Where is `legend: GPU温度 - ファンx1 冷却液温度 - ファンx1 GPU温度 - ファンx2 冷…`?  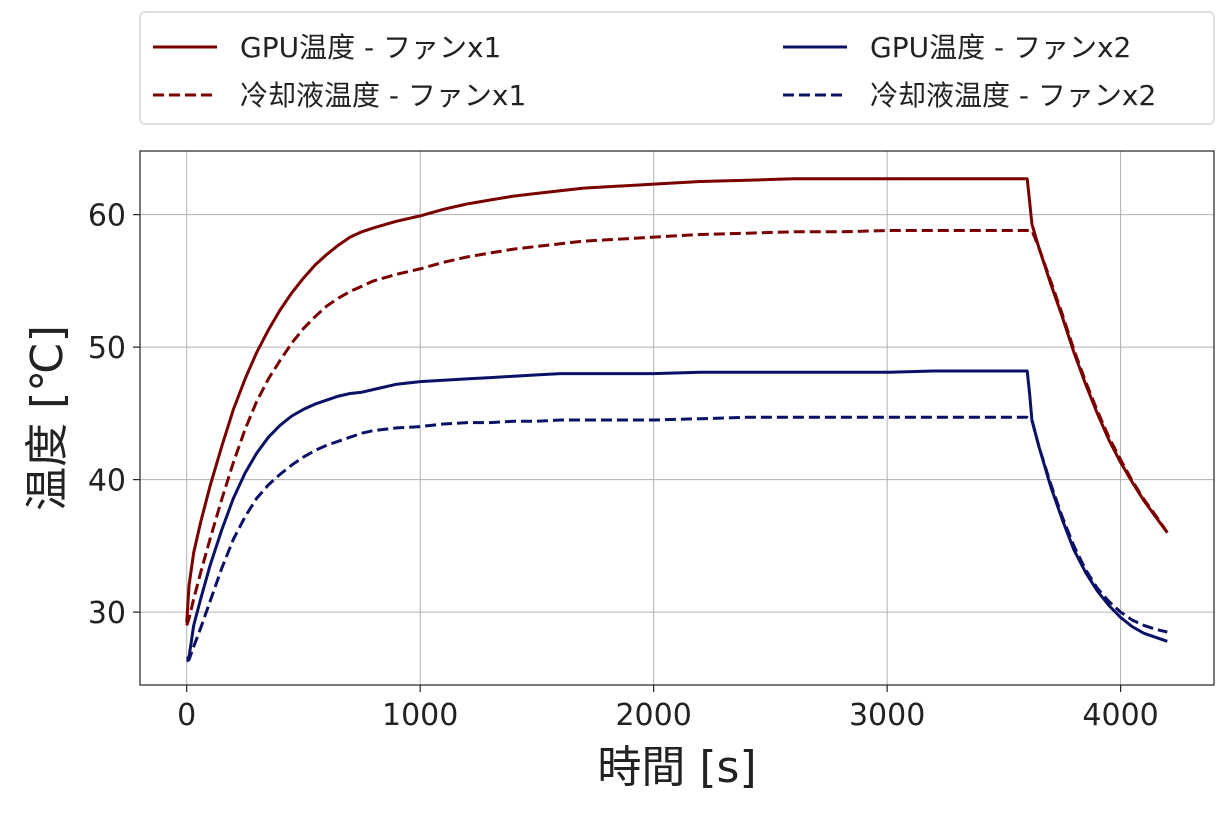 legend: GPU温度 - ファンx1 冷却液温度 - ファンx1 GPU温度 - ファンx2 冷… is located at coordinates (677, 68).